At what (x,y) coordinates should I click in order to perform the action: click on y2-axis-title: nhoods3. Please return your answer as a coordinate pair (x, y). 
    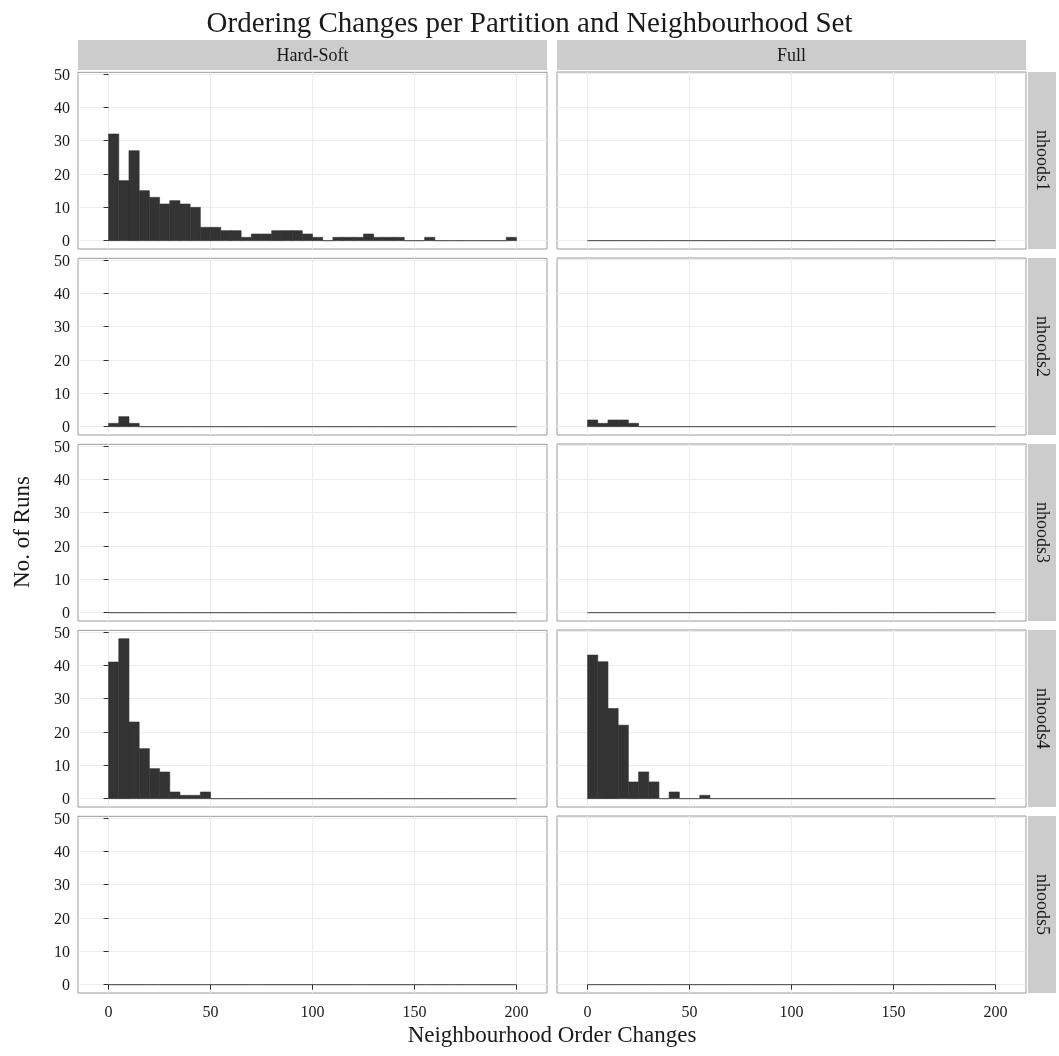
    Looking at the image, I should click on (1042, 532).